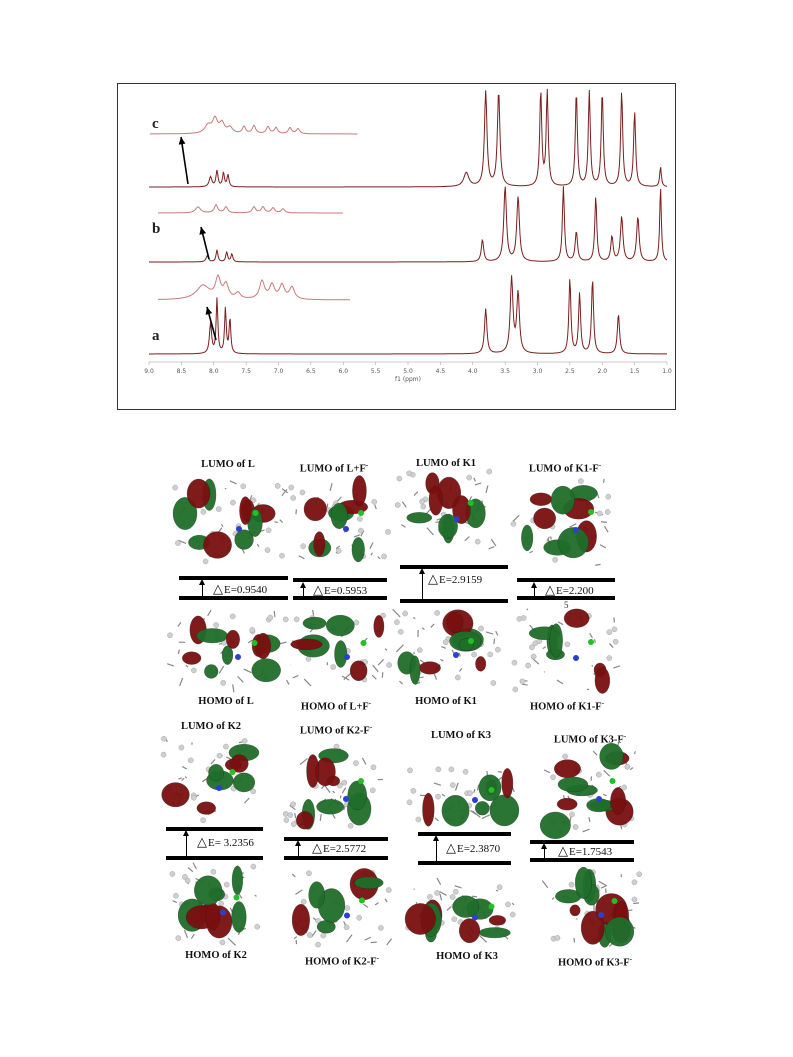 This screenshot has width=793, height=1057. Describe the element at coordinates (336, 519) in the screenshot. I see `orbital-lumo-l-f` at that location.